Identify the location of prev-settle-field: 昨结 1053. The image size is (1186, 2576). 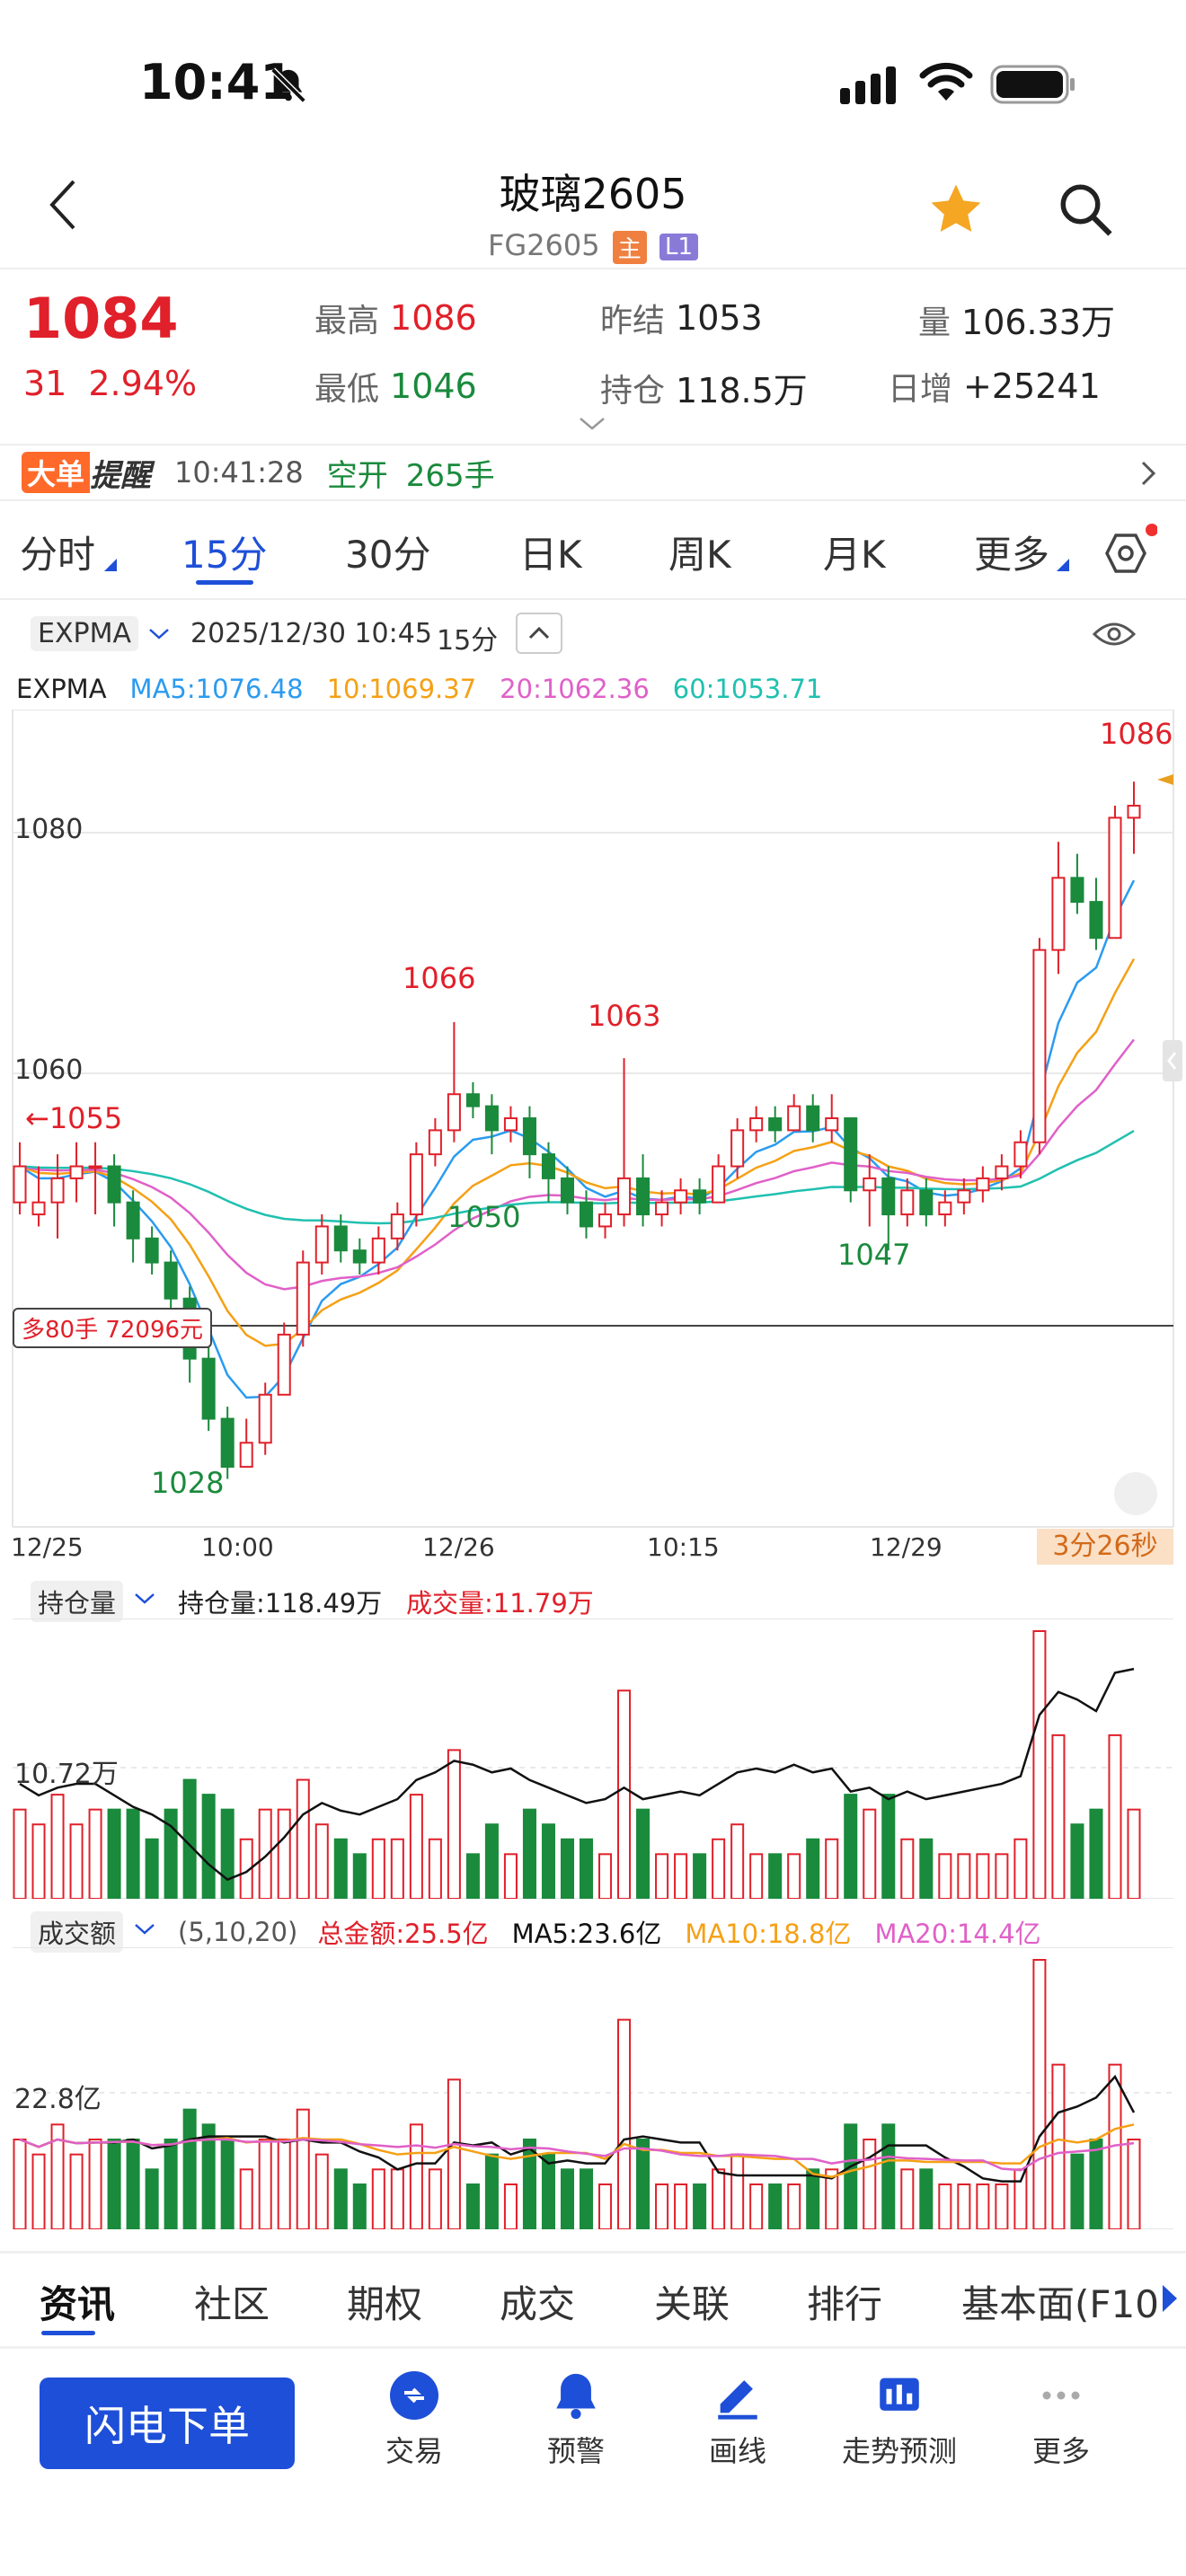
(681, 318).